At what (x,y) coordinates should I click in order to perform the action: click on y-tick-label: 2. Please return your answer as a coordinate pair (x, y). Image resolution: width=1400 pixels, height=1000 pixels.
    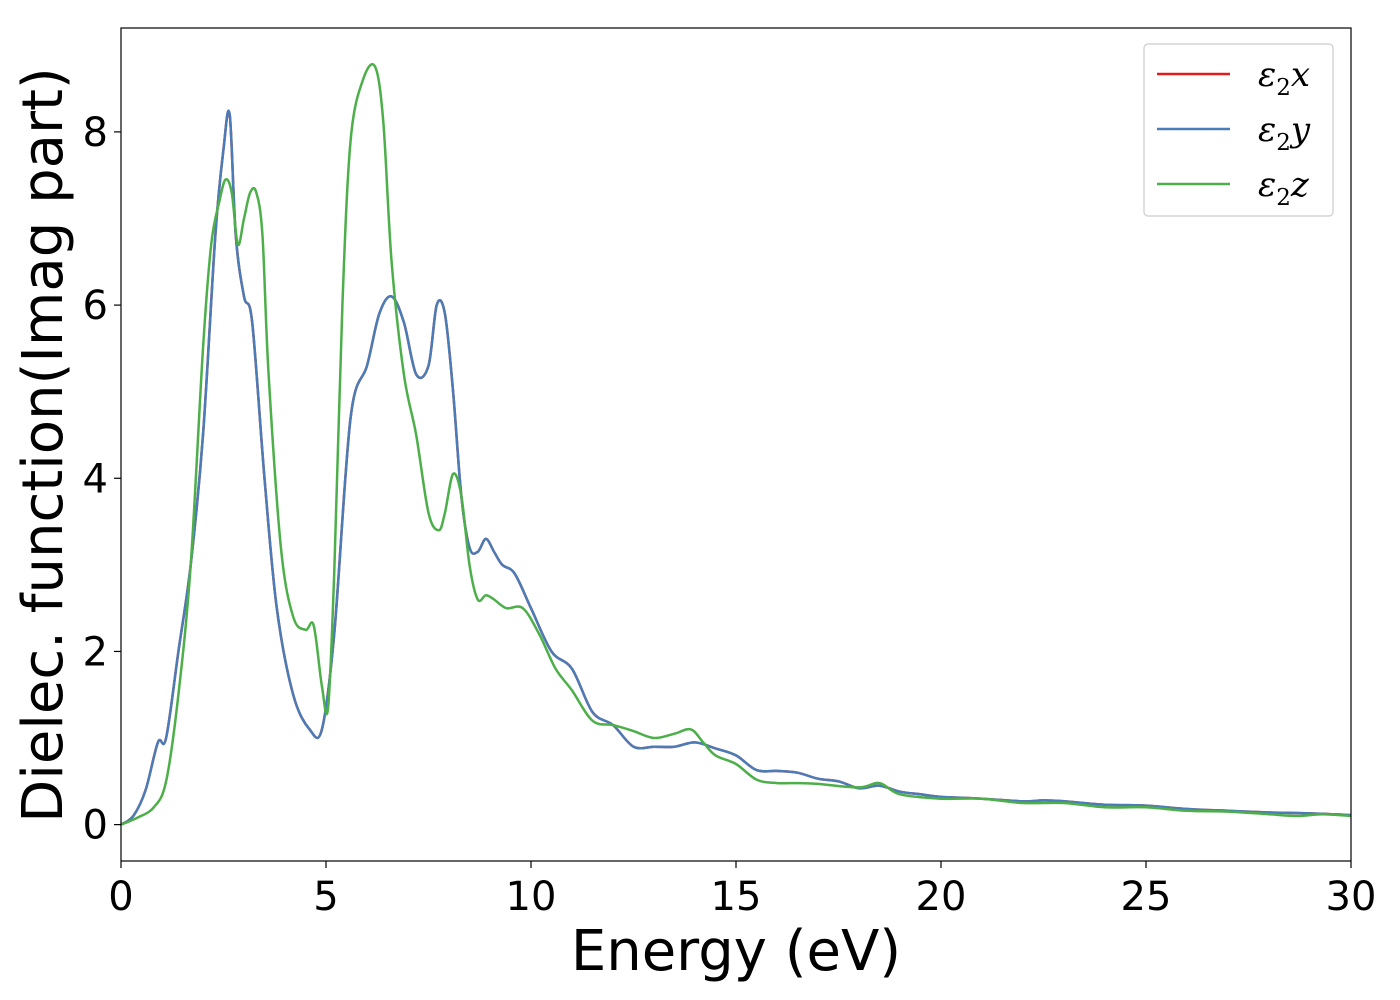
    Looking at the image, I should click on (95, 652).